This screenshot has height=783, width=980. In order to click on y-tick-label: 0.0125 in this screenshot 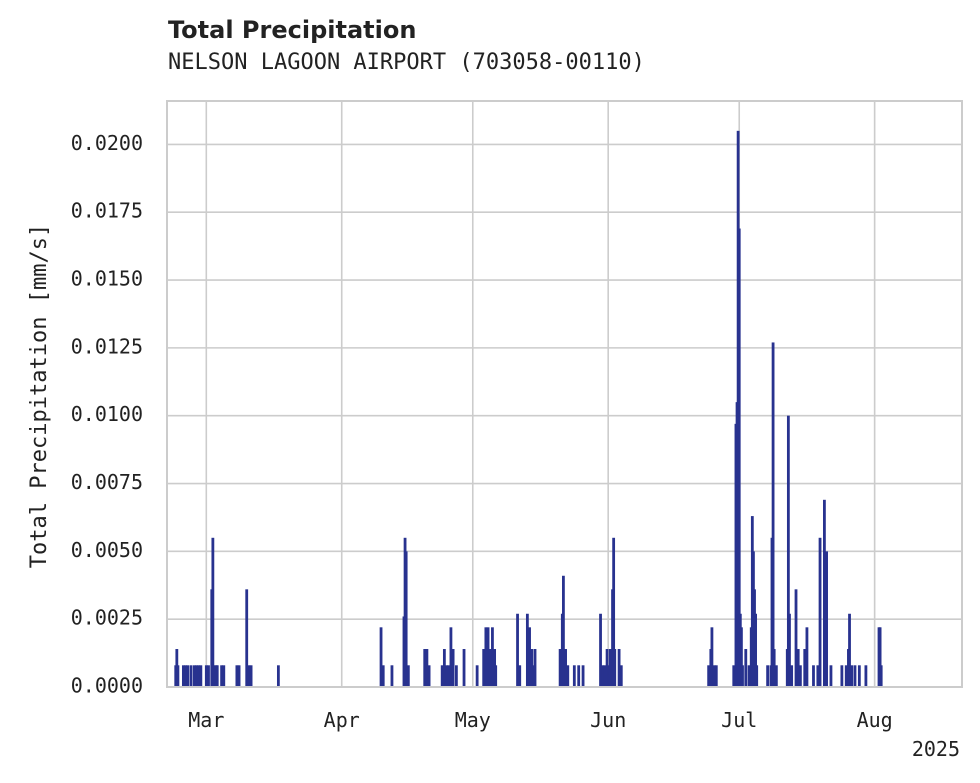, I will do `click(107, 346)`.